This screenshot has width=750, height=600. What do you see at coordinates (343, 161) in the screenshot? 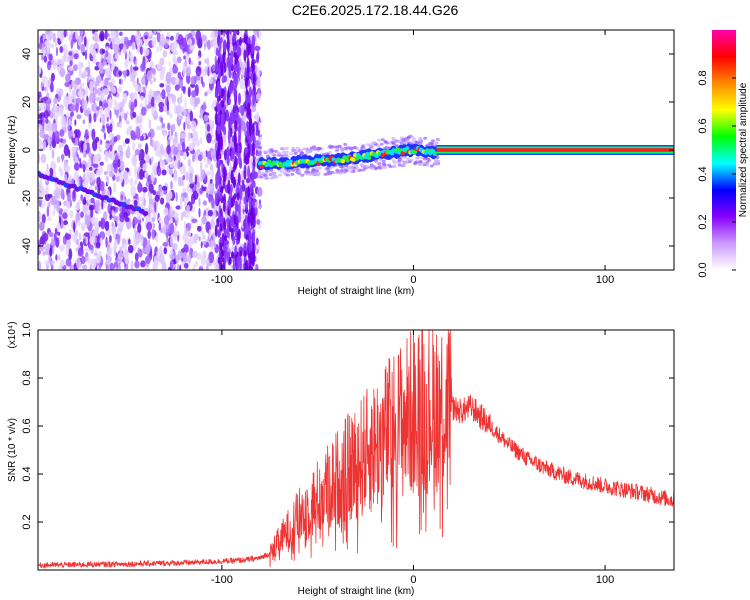
I see `track-core` at bounding box center [343, 161].